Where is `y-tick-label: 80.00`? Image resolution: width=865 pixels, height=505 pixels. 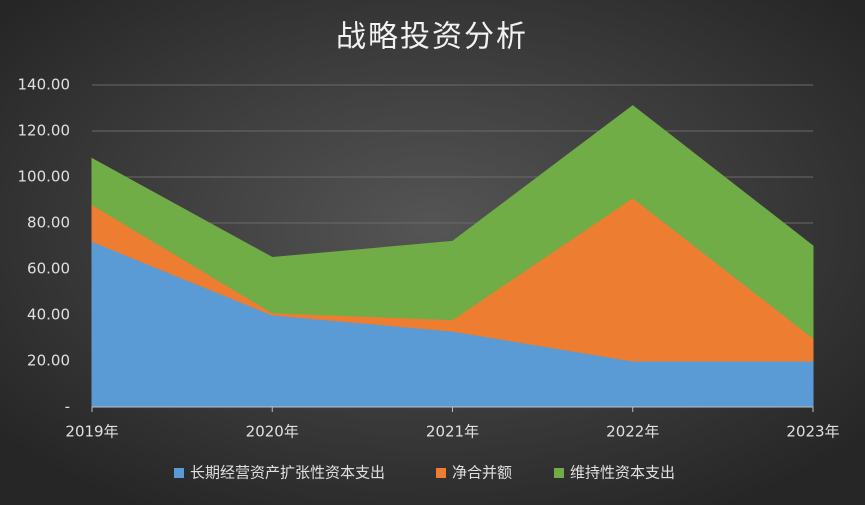
y-tick-label: 80.00 is located at coordinates (48, 223).